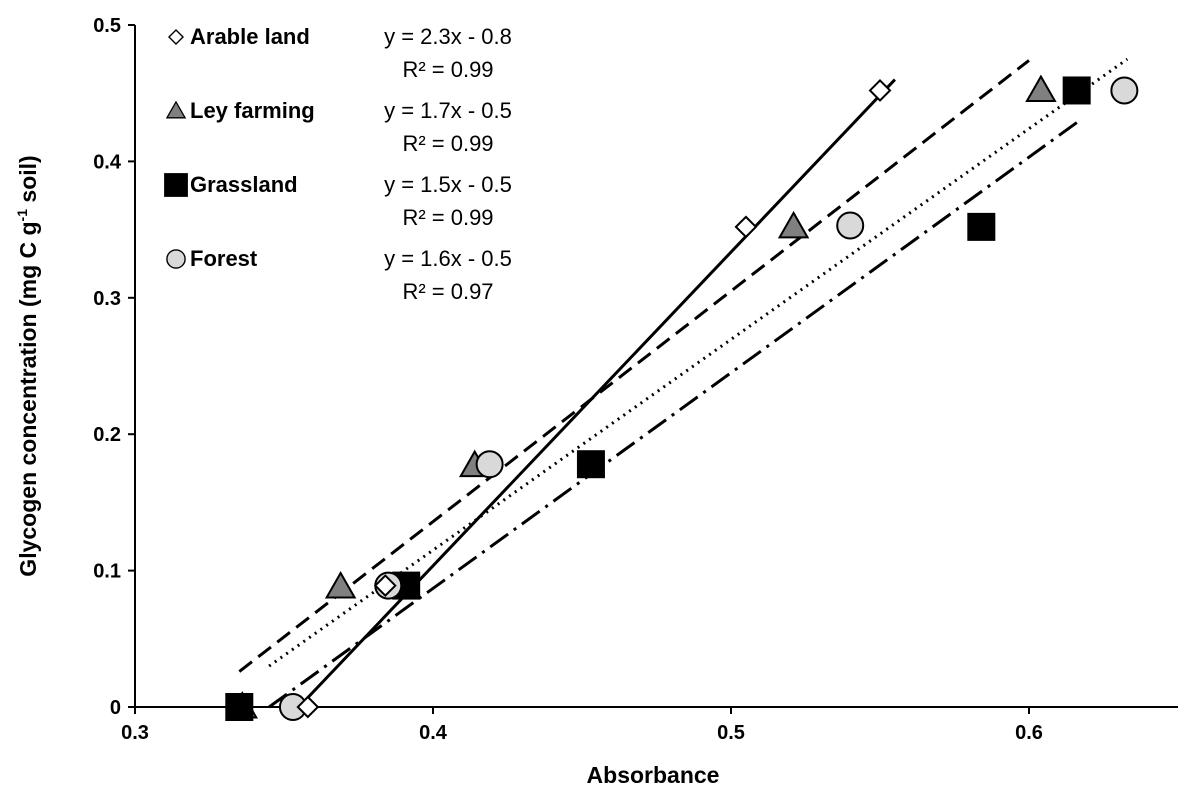  What do you see at coordinates (107, 435) in the screenshot?
I see `y-tick-label: 0.2` at bounding box center [107, 435].